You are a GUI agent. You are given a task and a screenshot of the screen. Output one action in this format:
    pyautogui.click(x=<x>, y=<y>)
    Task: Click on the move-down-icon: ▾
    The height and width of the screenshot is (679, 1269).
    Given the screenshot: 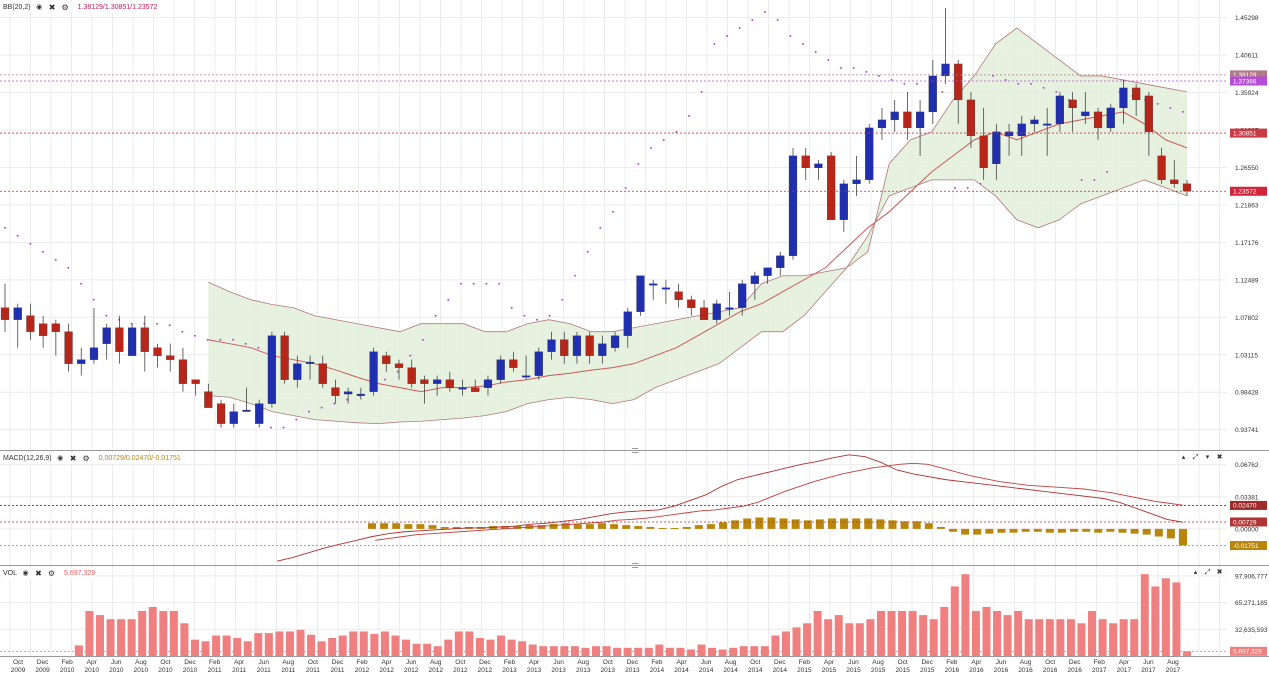 What is the action you would take?
    pyautogui.click(x=1207, y=457)
    